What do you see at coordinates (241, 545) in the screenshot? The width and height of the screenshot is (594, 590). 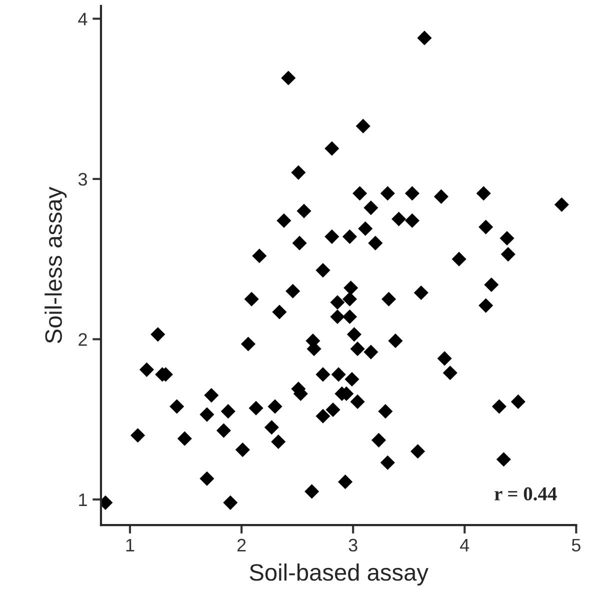 I see `x-tick-label: 2` at bounding box center [241, 545].